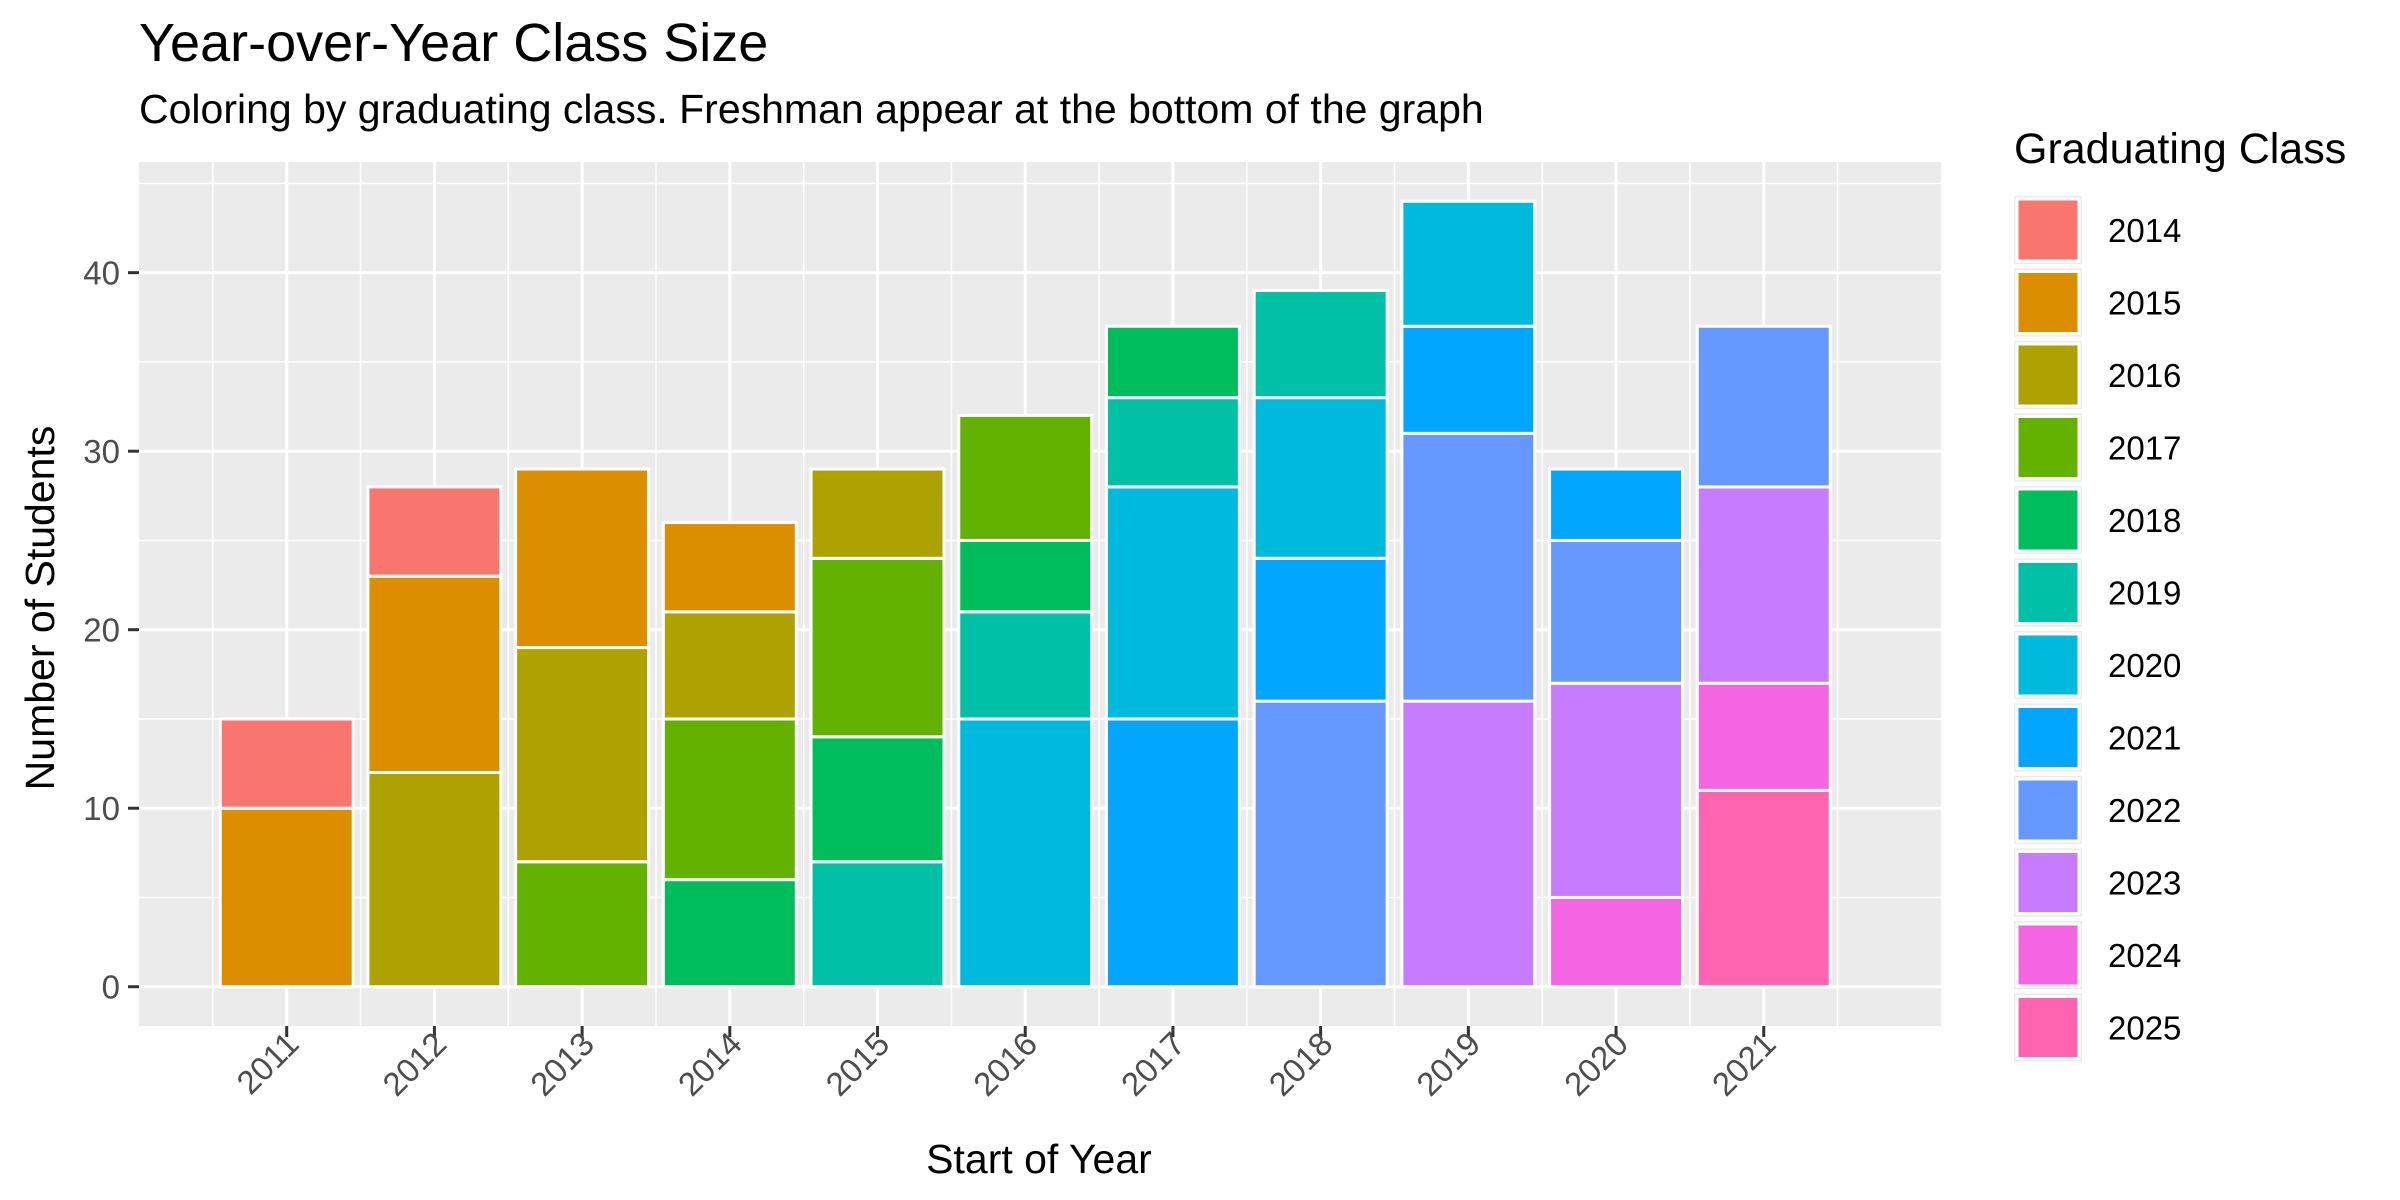 Image resolution: width=2400 pixels, height=1200 pixels. I want to click on y-tick-label: 0, so click(111, 987).